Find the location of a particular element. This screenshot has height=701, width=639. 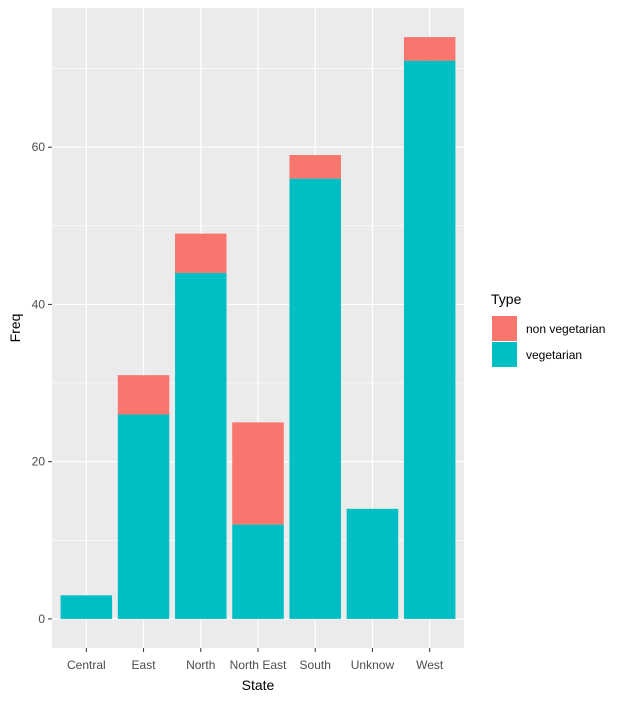

x-tick-label: Central is located at coordinates (86, 665).